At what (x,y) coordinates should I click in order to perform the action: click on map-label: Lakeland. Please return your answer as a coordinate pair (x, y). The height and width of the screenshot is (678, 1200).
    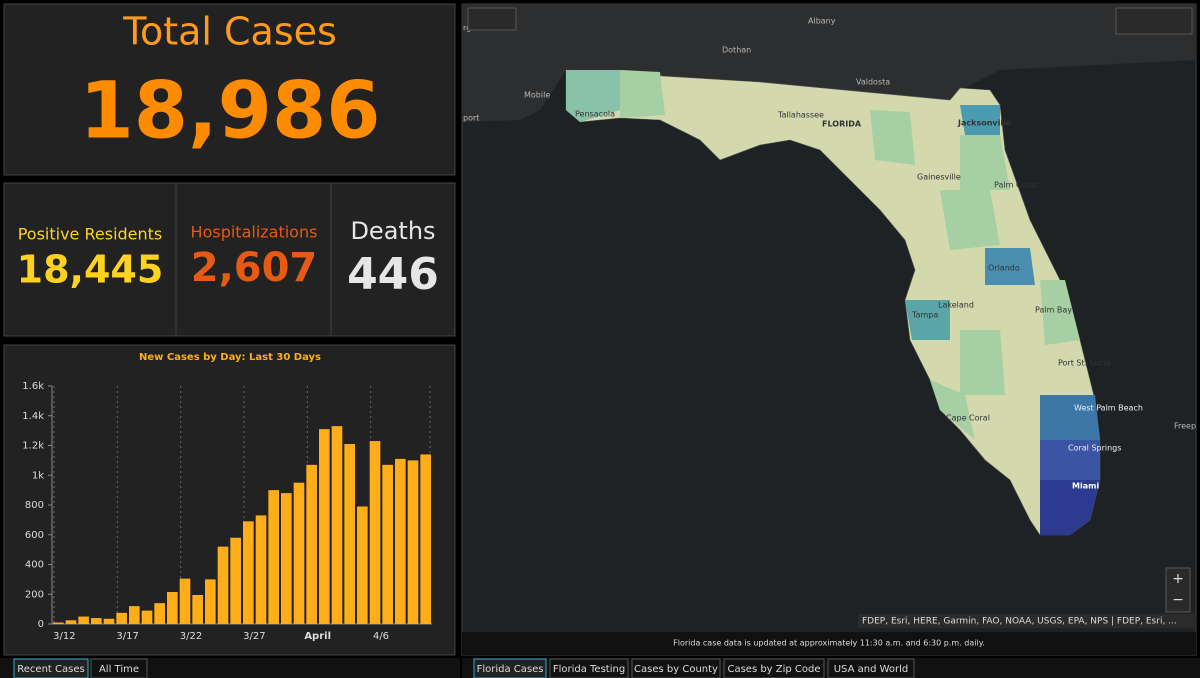
    Looking at the image, I should click on (956, 305).